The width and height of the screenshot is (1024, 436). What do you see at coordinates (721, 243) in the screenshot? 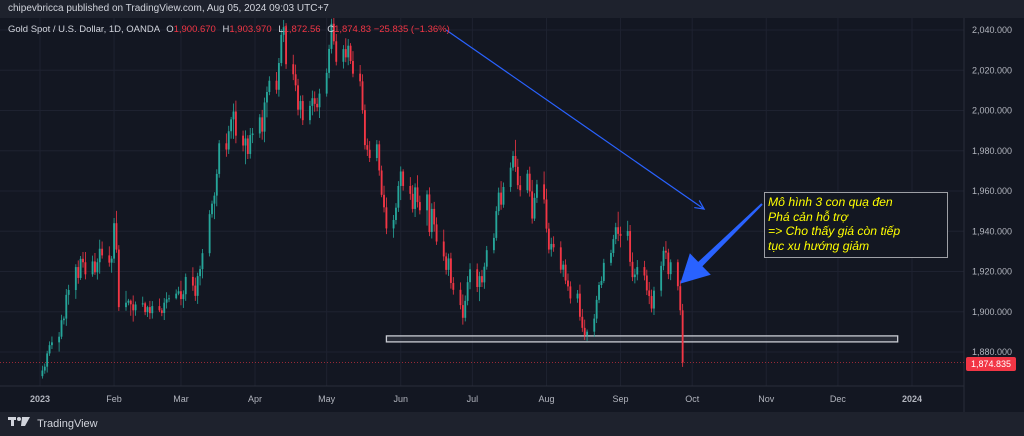
I see `callout-arrow` at bounding box center [721, 243].